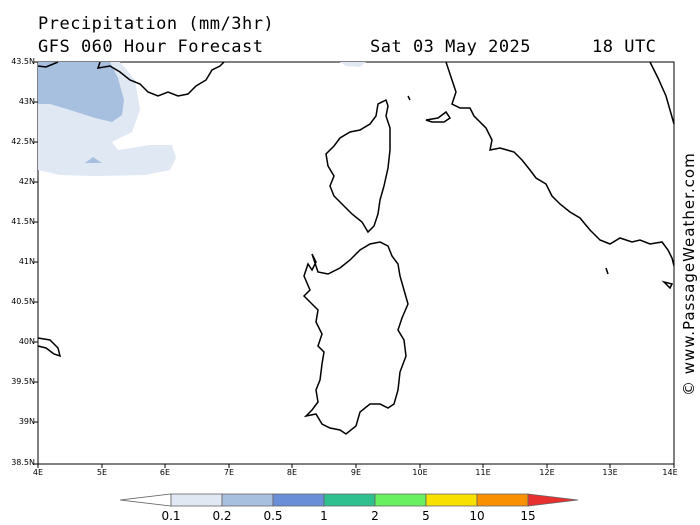 The image size is (700, 525). I want to click on lon-label: 11E, so click(483, 472).